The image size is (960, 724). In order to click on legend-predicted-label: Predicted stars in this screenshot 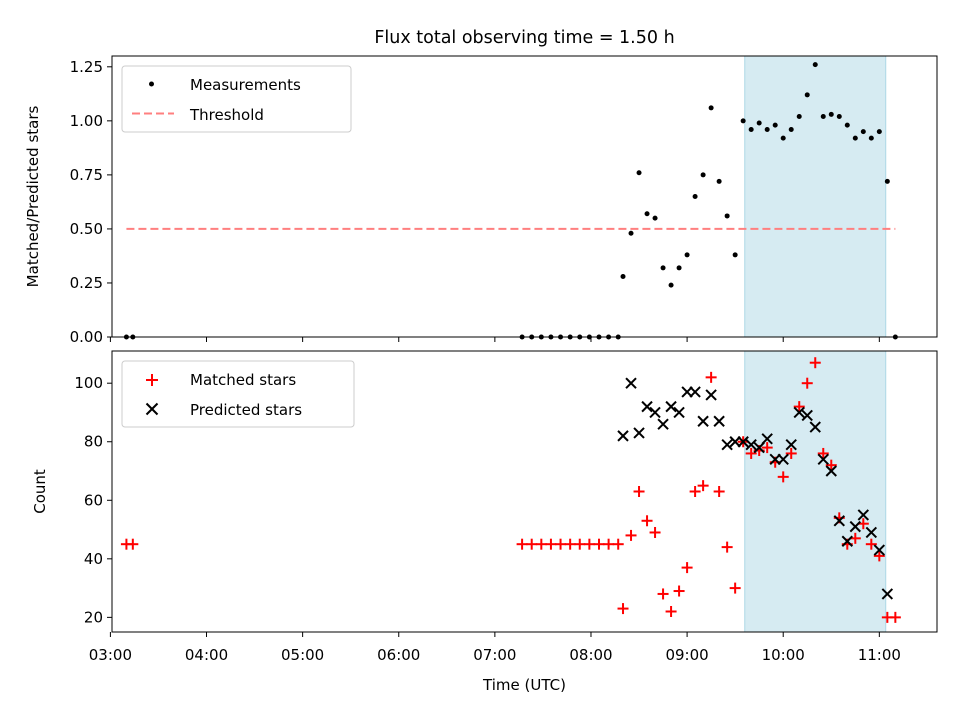, I will do `click(246, 410)`.